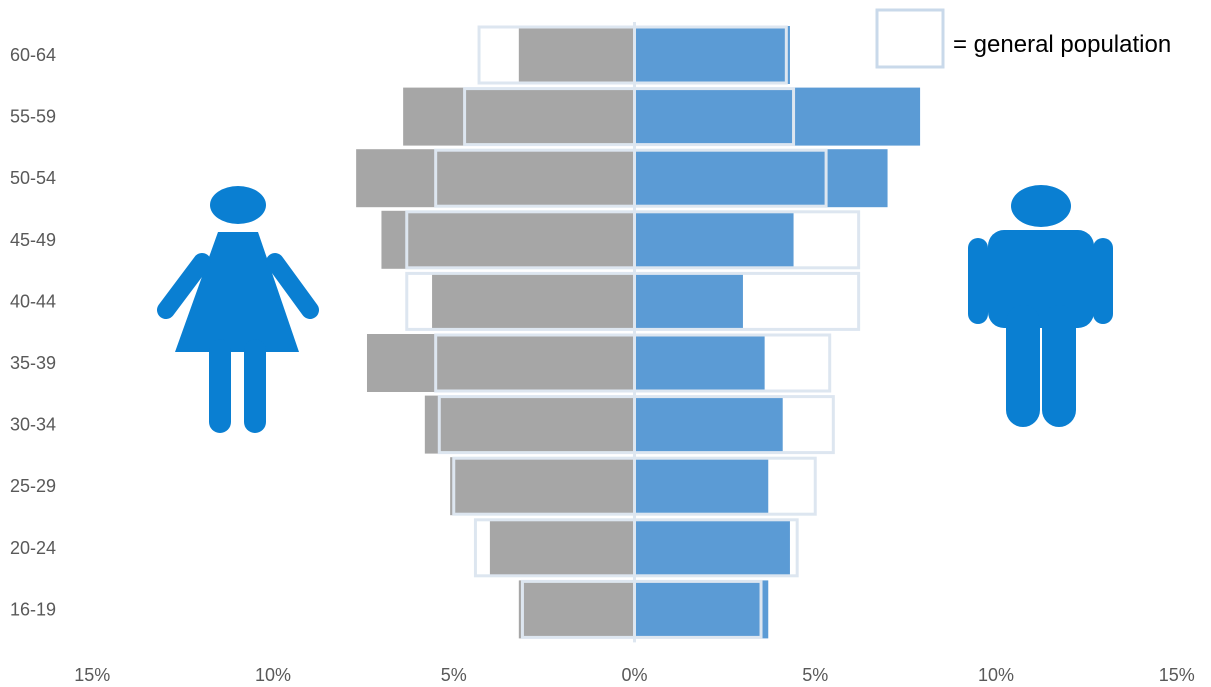 This screenshot has width=1211, height=687. Describe the element at coordinates (33, 486) in the screenshot. I see `y-tick-label: 25-29` at that location.